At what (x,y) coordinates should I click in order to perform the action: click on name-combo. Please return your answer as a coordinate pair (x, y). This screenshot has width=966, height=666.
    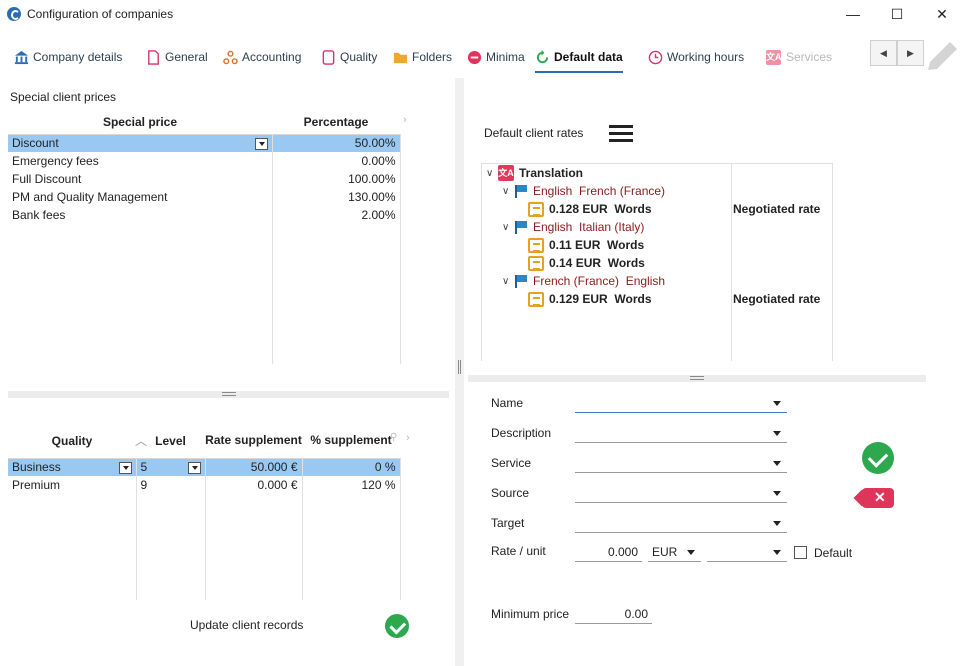
    Looking at the image, I should click on (681, 403).